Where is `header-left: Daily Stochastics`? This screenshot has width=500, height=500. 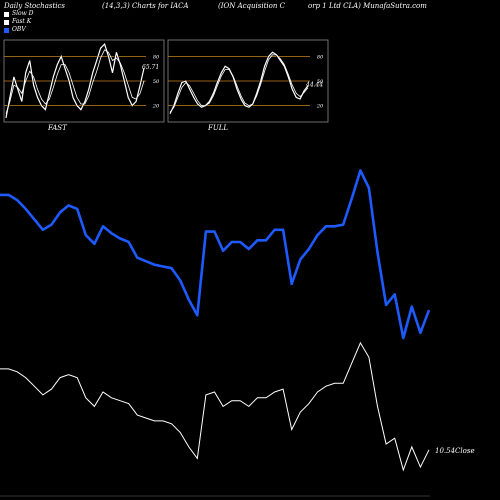
header-left: Daily Stochastics is located at coordinates (35, 6).